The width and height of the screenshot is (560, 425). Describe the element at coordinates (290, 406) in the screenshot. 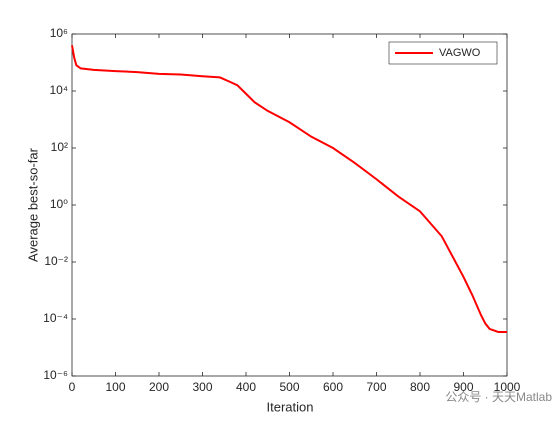

I see `x-axis-label: Iteration` at that location.